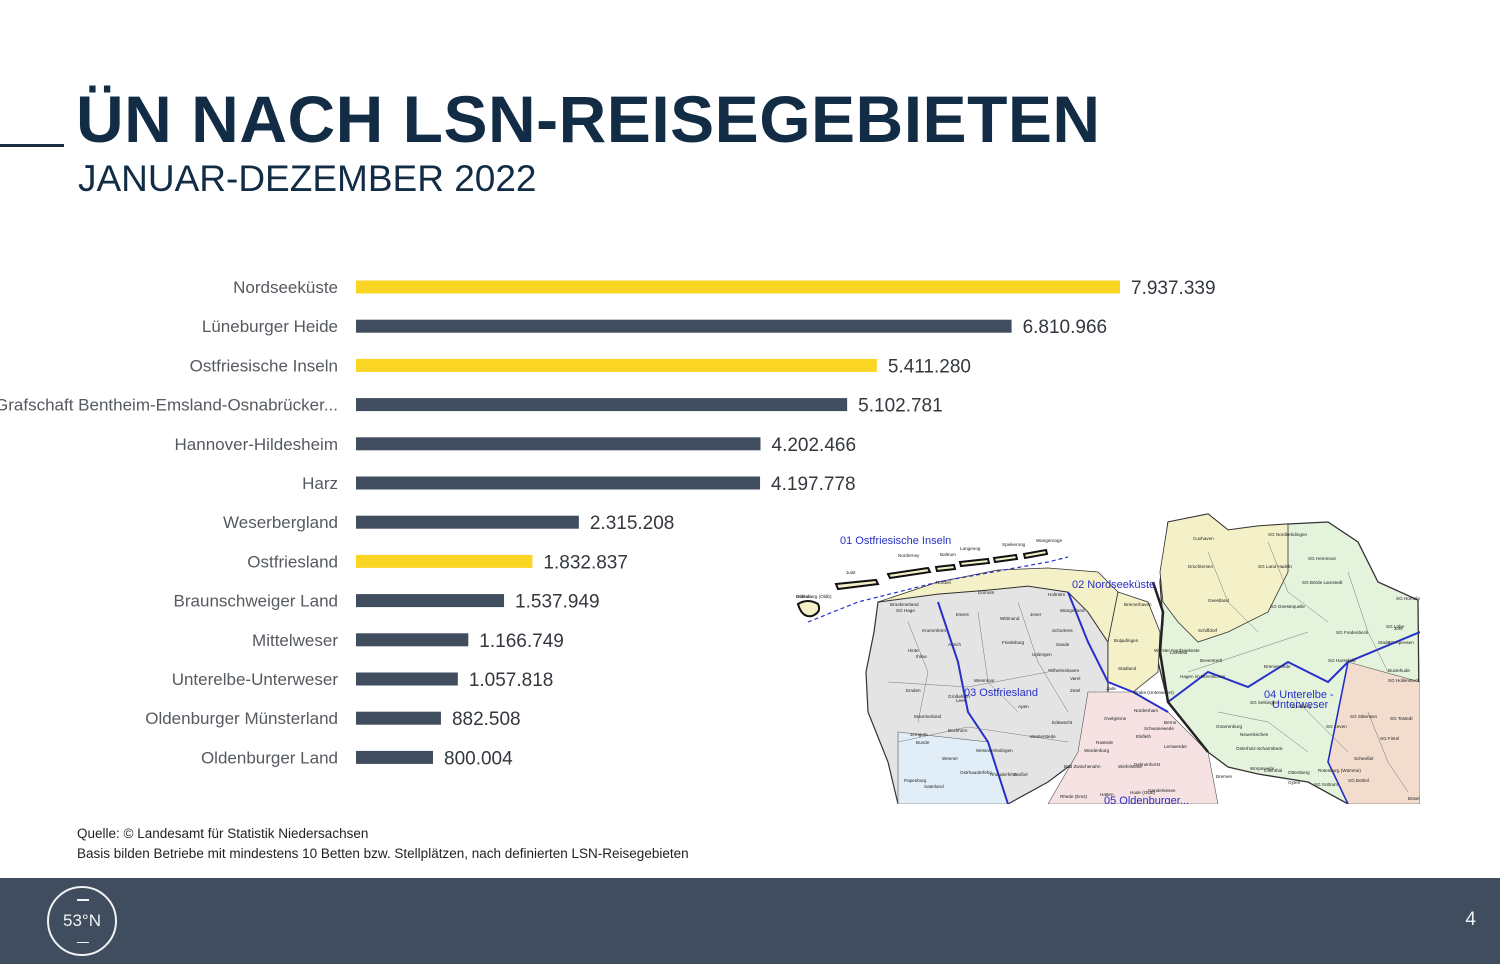 The image size is (1500, 964). Describe the element at coordinates (1173, 288) in the screenshot. I see `value-label: 7.937.339` at that location.